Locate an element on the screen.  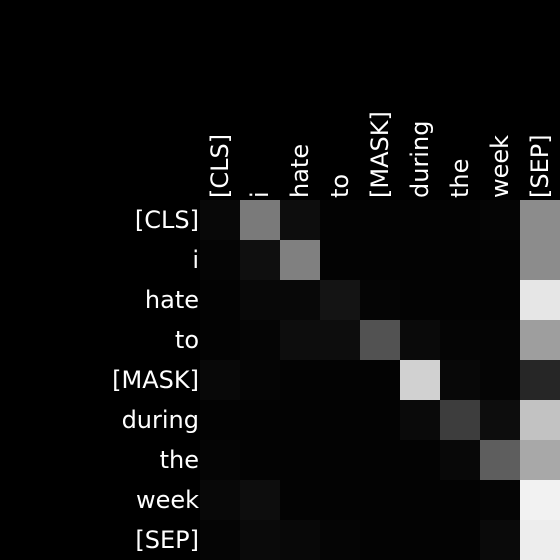
x-tick-label: [CLS] is located at coordinates (220, 166).